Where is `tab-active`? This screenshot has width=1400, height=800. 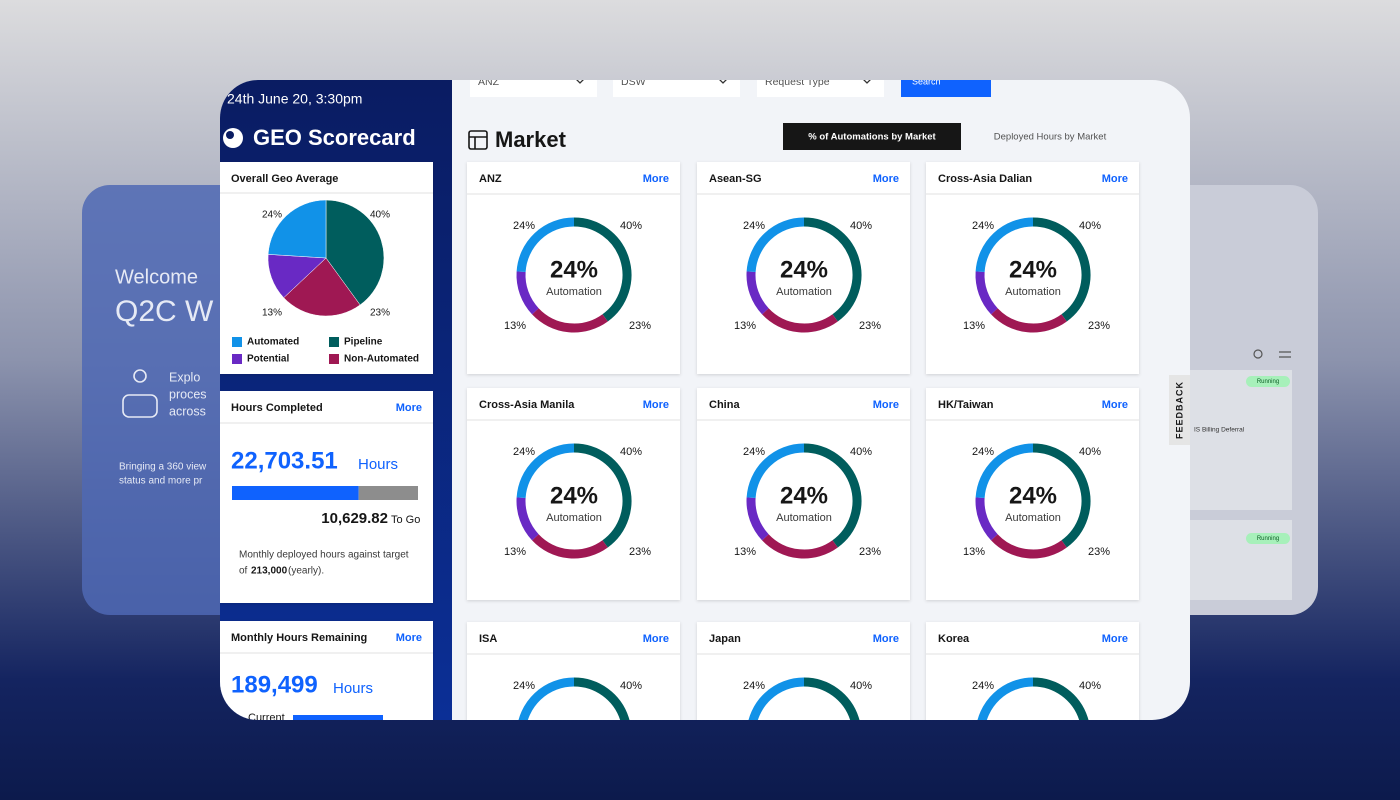 tab-active is located at coordinates (872, 136).